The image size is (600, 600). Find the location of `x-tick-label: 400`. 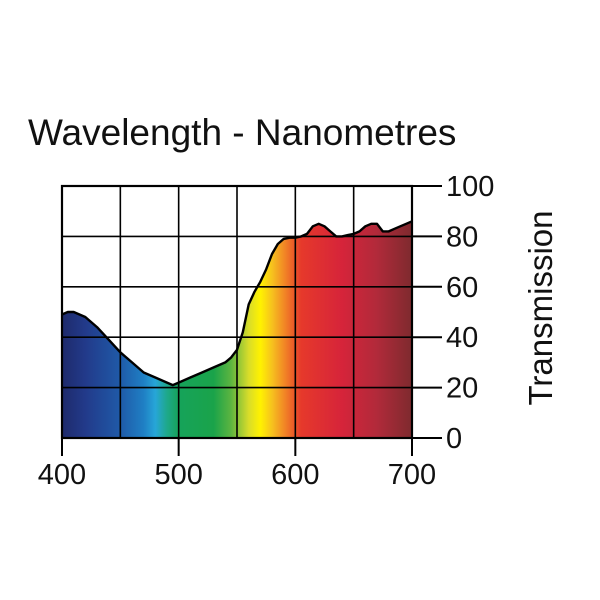

x-tick-label: 400 is located at coordinates (62, 475).